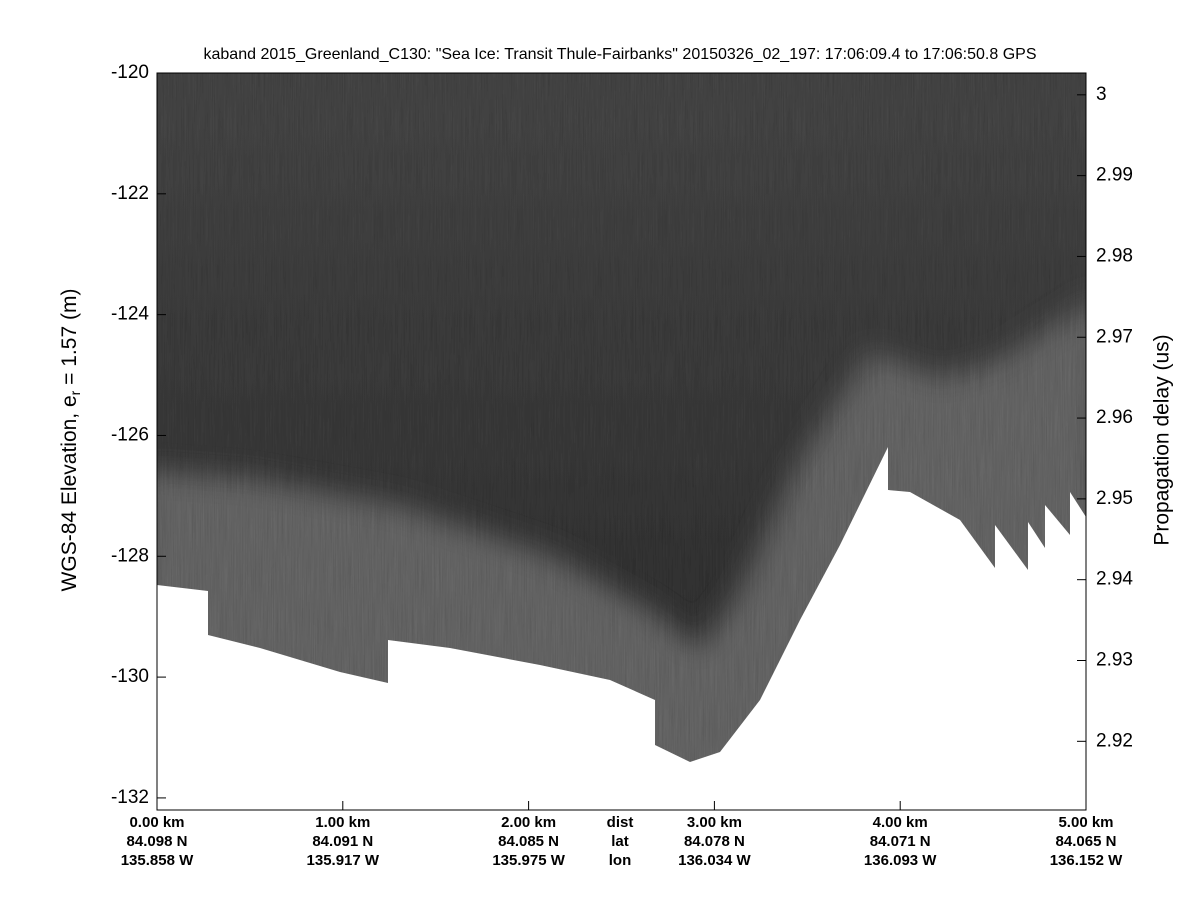  What do you see at coordinates (130, 676) in the screenshot?
I see `y-tick-label: -130` at bounding box center [130, 676].